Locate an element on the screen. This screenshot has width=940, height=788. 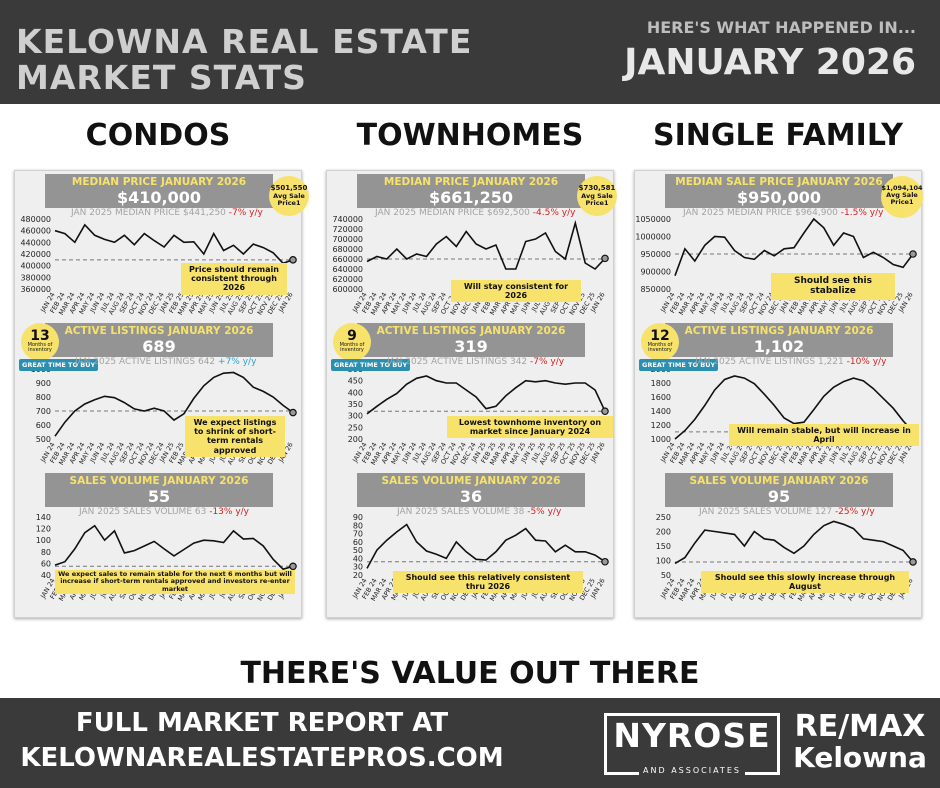
condos-median-change: -7% y/y is located at coordinates (245, 213).